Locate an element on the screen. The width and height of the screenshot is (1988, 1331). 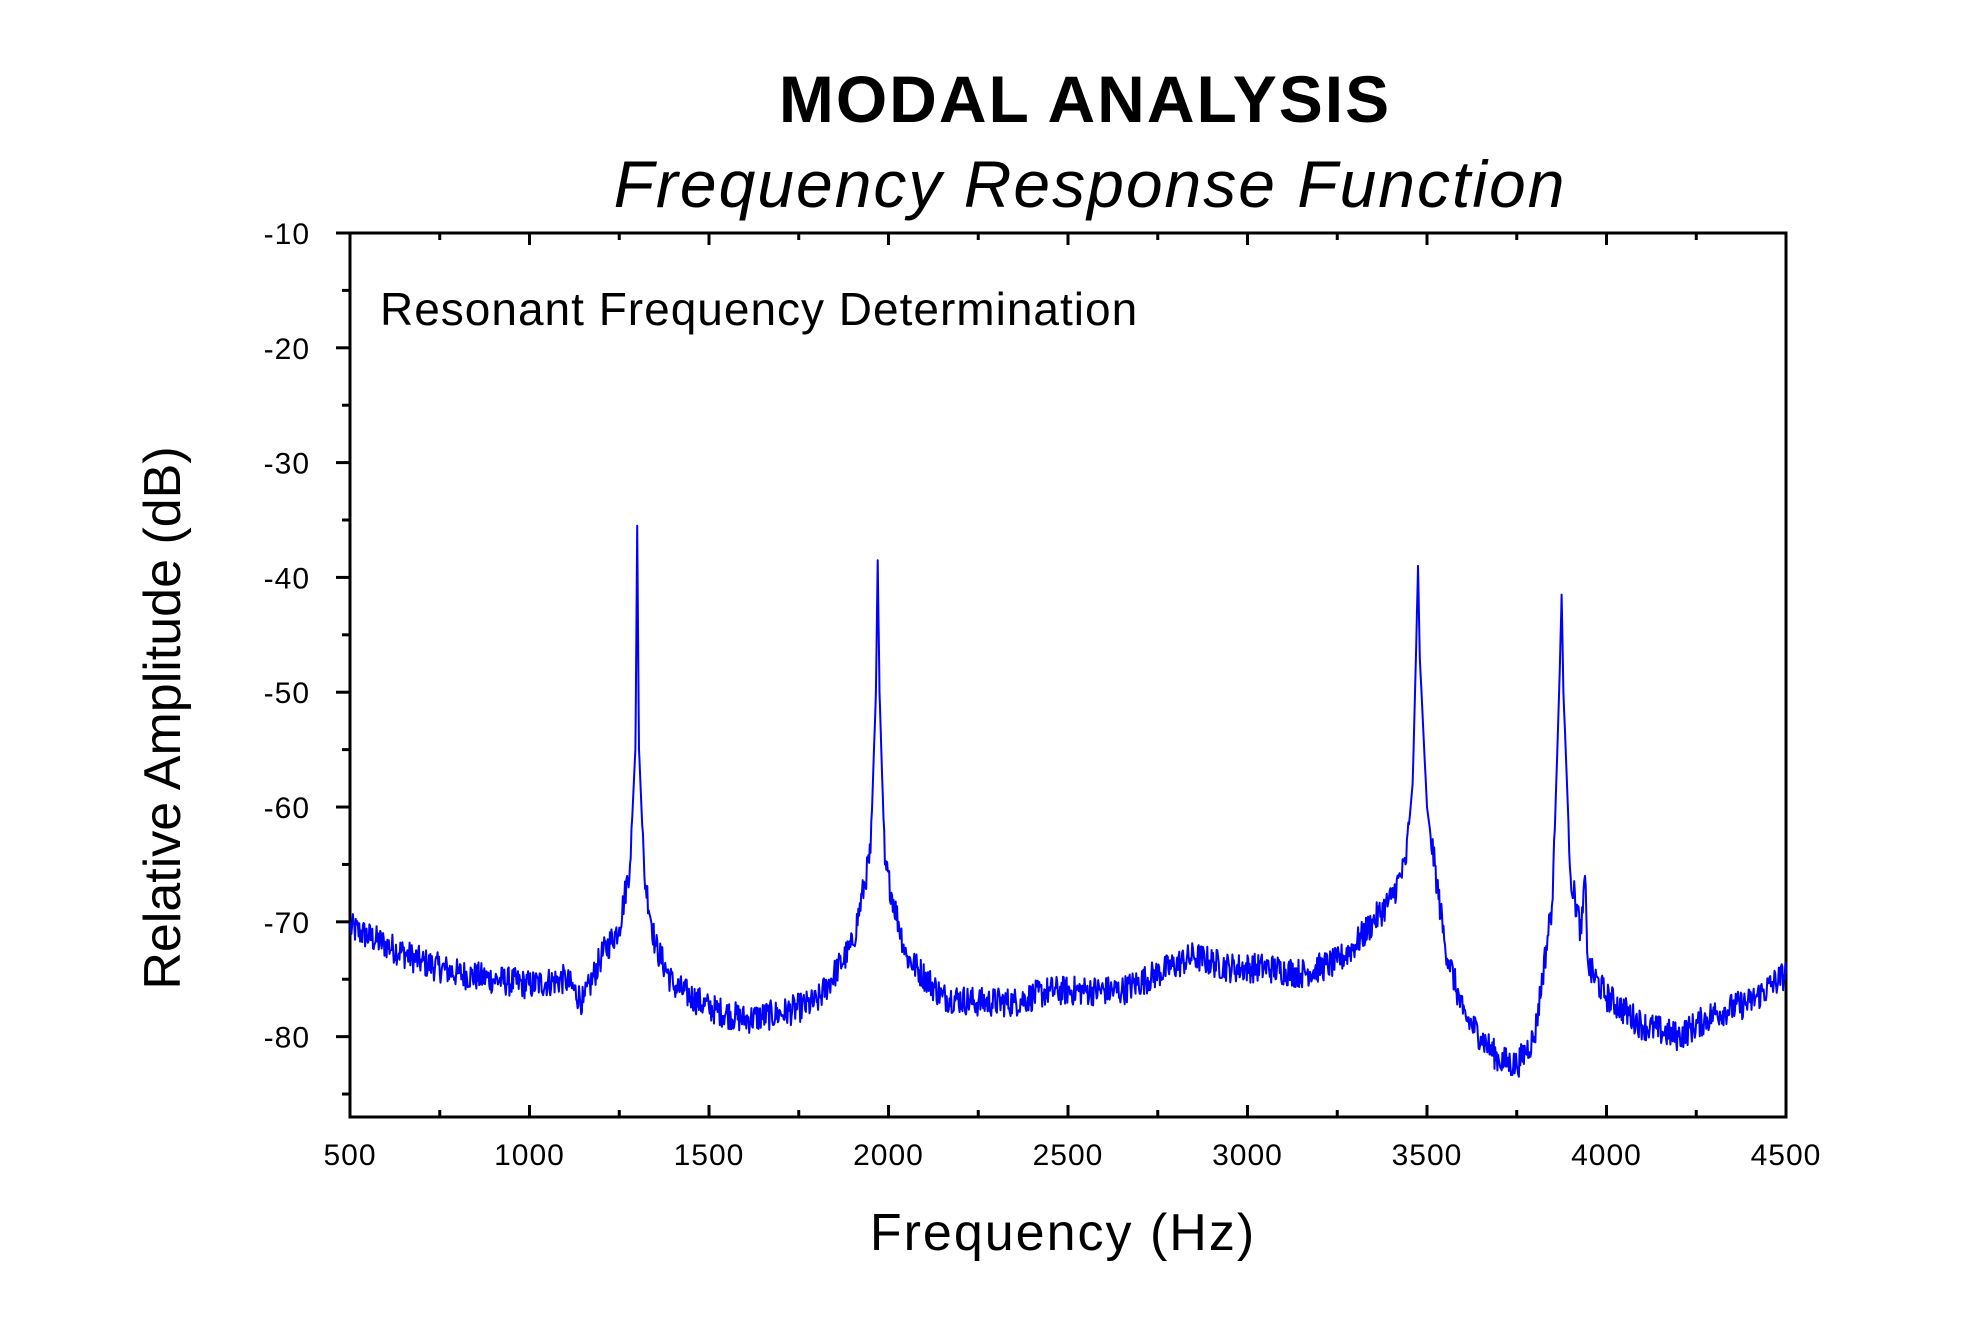
y-tick-label: -50 is located at coordinates (287, 693).